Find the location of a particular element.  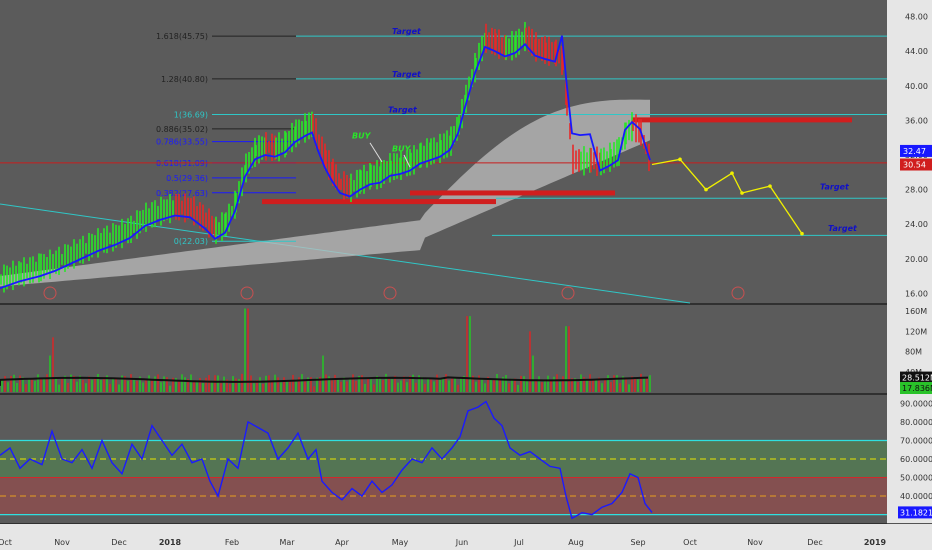

price-tick-label: 44.00 is located at coordinates (916, 51).